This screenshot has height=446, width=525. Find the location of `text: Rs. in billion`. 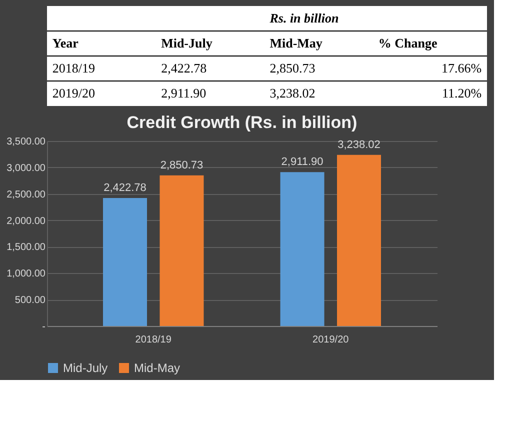

text: Rs. in billion is located at coordinates (303, 18).